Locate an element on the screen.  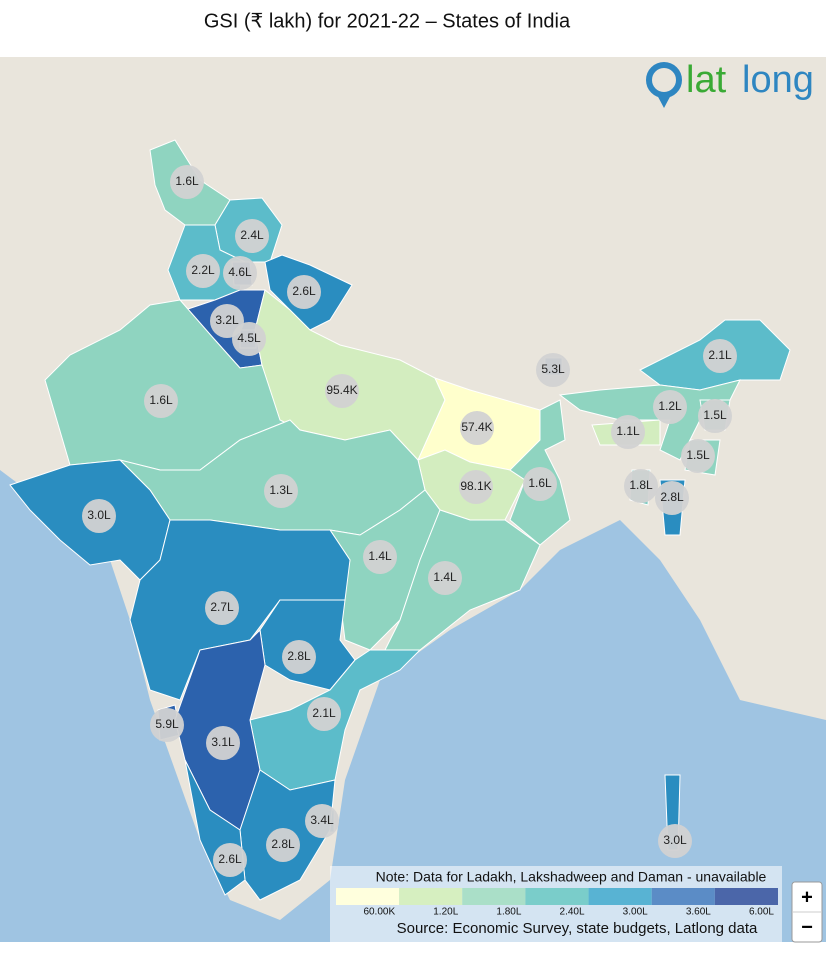
zoom-in: + is located at coordinates (807, 897).